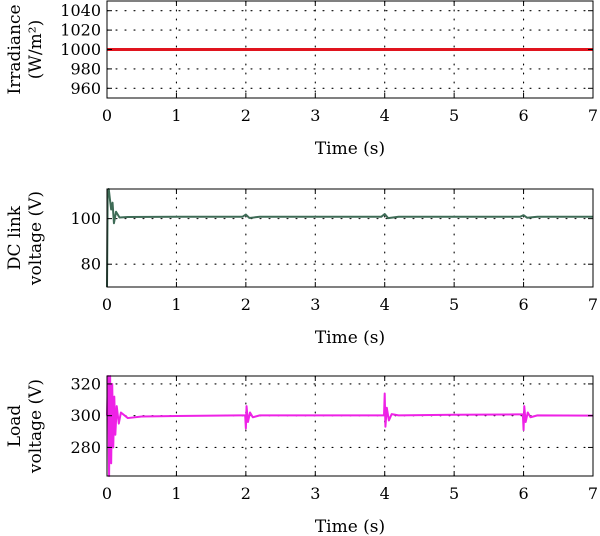 This screenshot has height=536, width=600. I want to click on y-tick-label: 1020, so click(80, 30).